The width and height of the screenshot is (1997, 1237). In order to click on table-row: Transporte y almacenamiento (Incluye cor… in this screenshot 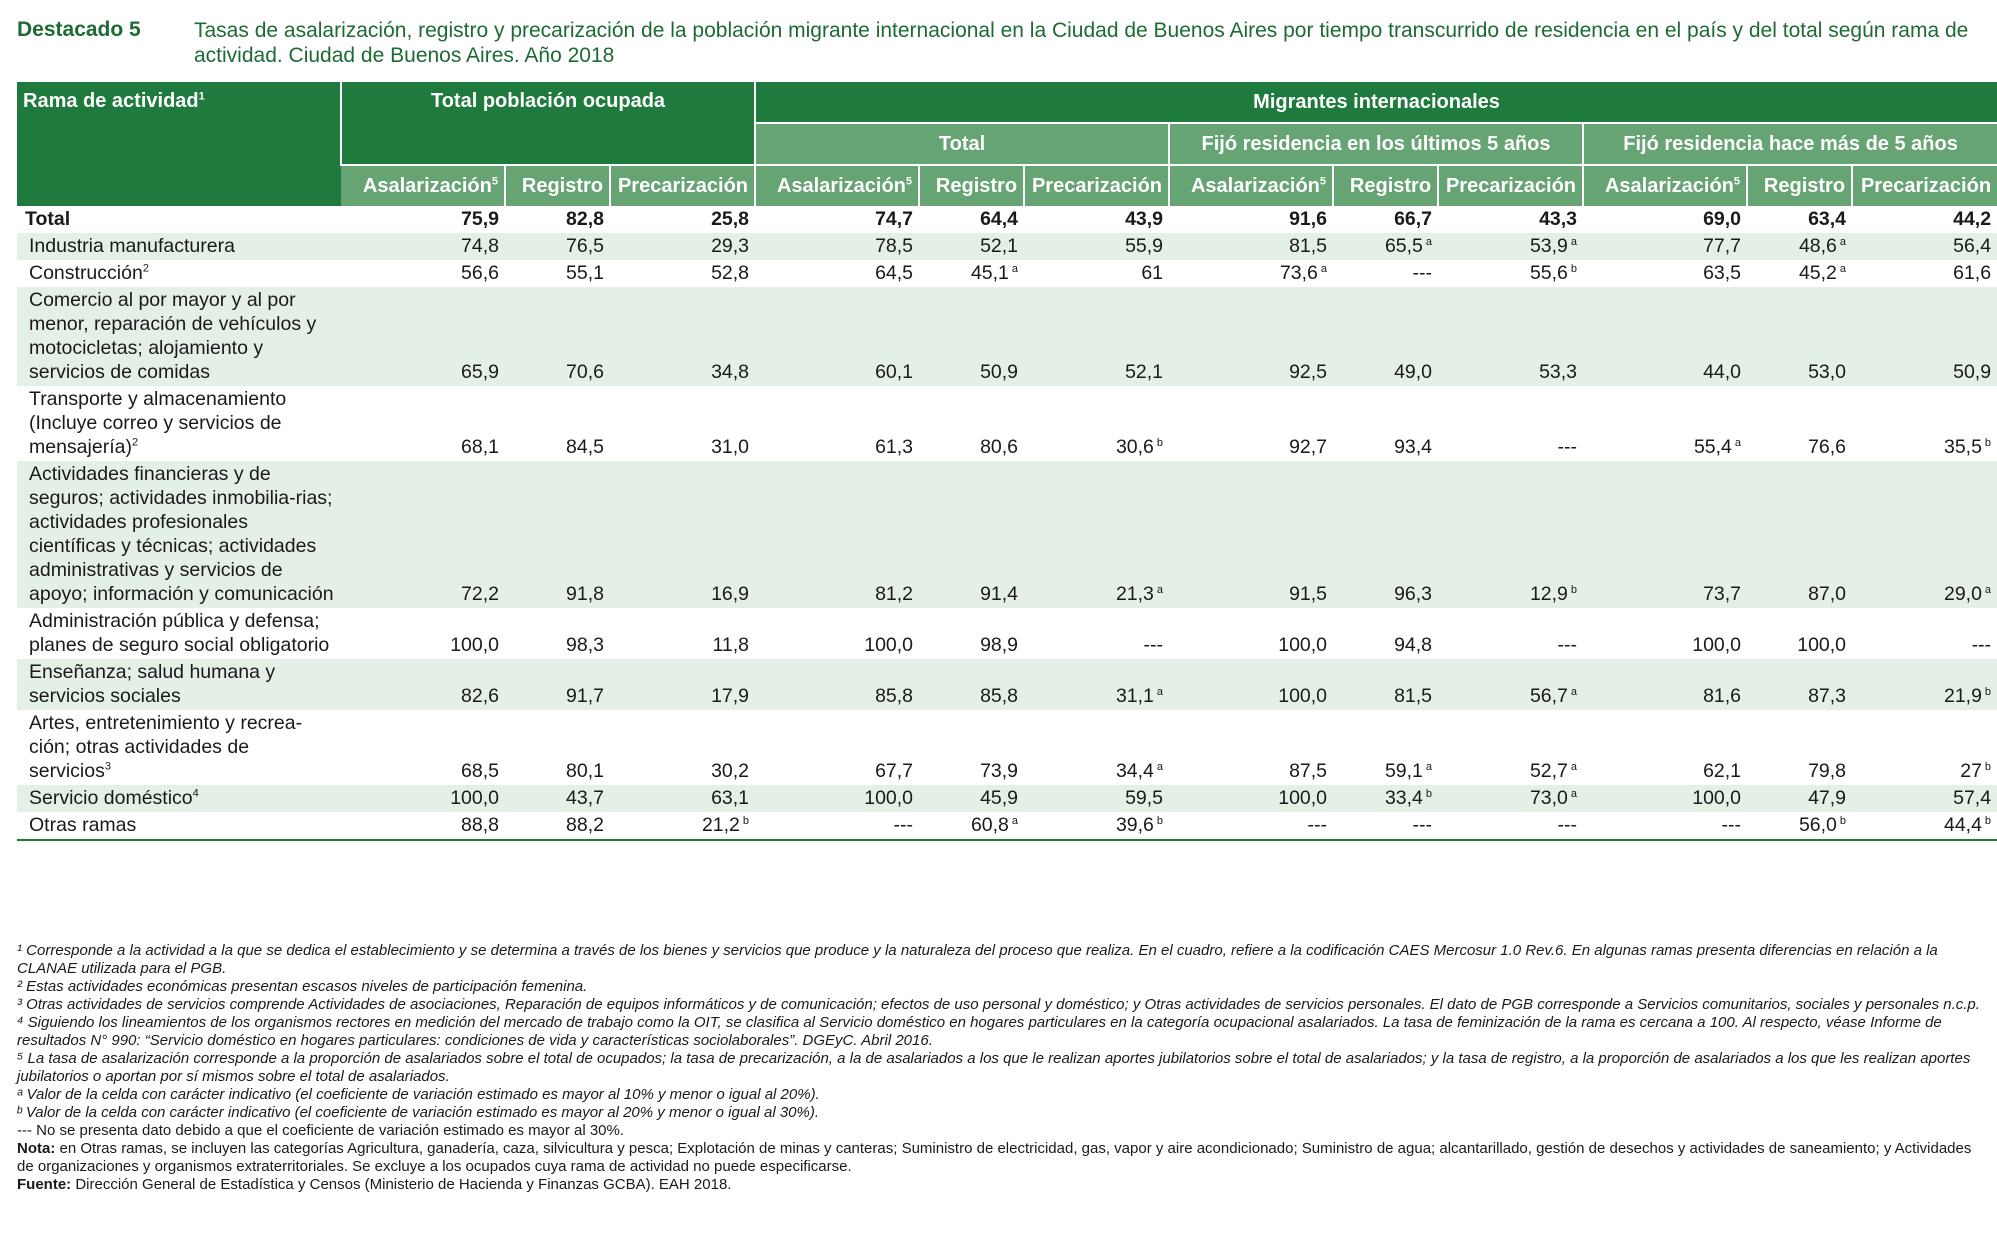, I will do `click(1007, 423)`.